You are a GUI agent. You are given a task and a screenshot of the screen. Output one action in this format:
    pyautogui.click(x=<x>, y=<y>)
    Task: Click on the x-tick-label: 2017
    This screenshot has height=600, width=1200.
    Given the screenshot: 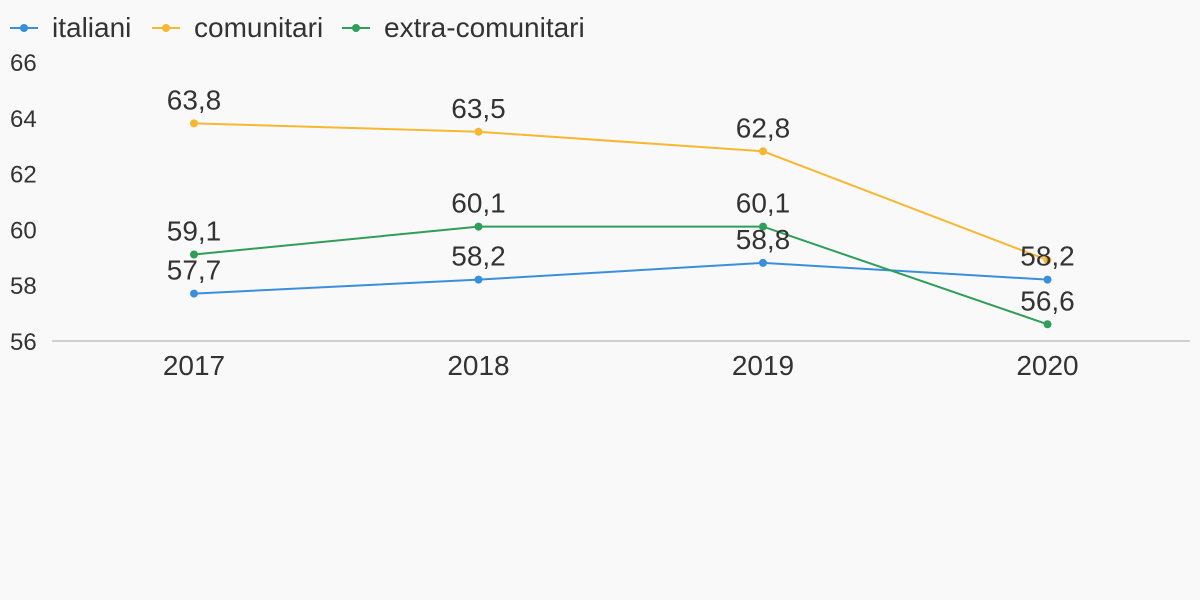 What is the action you would take?
    pyautogui.click(x=194, y=365)
    